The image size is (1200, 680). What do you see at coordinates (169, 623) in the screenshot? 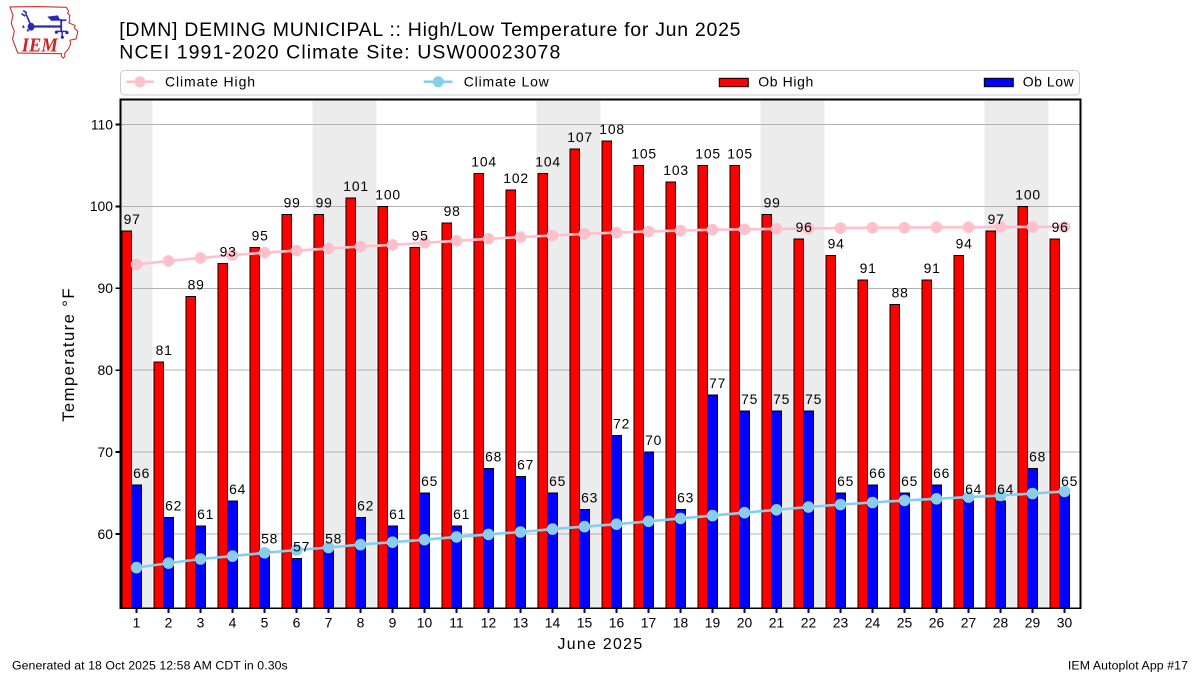
I see `svg-text: 2` at bounding box center [169, 623].